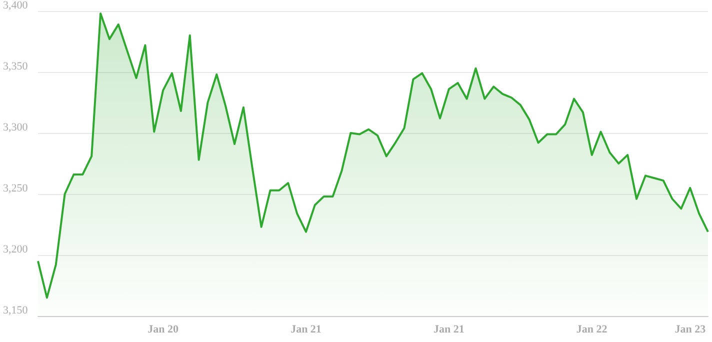 The image size is (712, 342). Describe the element at coordinates (15, 66) in the screenshot. I see `y-tick-label: 3,350` at that location.